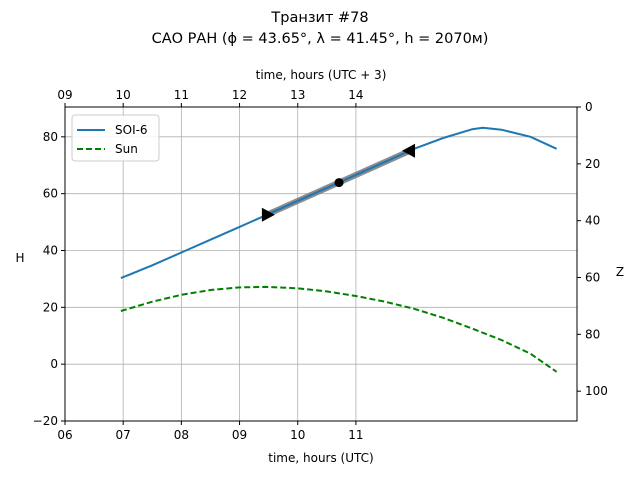 Image resolution: width=640 pixels, height=484 pixels. Describe the element at coordinates (131, 130) in the screenshot. I see `legend-label-soi6: SOI-6` at that location.